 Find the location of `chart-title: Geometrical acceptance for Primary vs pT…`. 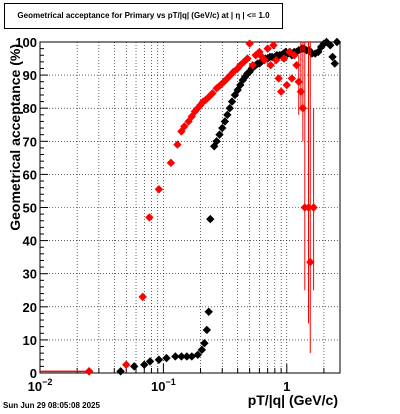

chart-title: Geometrical acceptance for Primary vs pT… is located at coordinates (143, 15).